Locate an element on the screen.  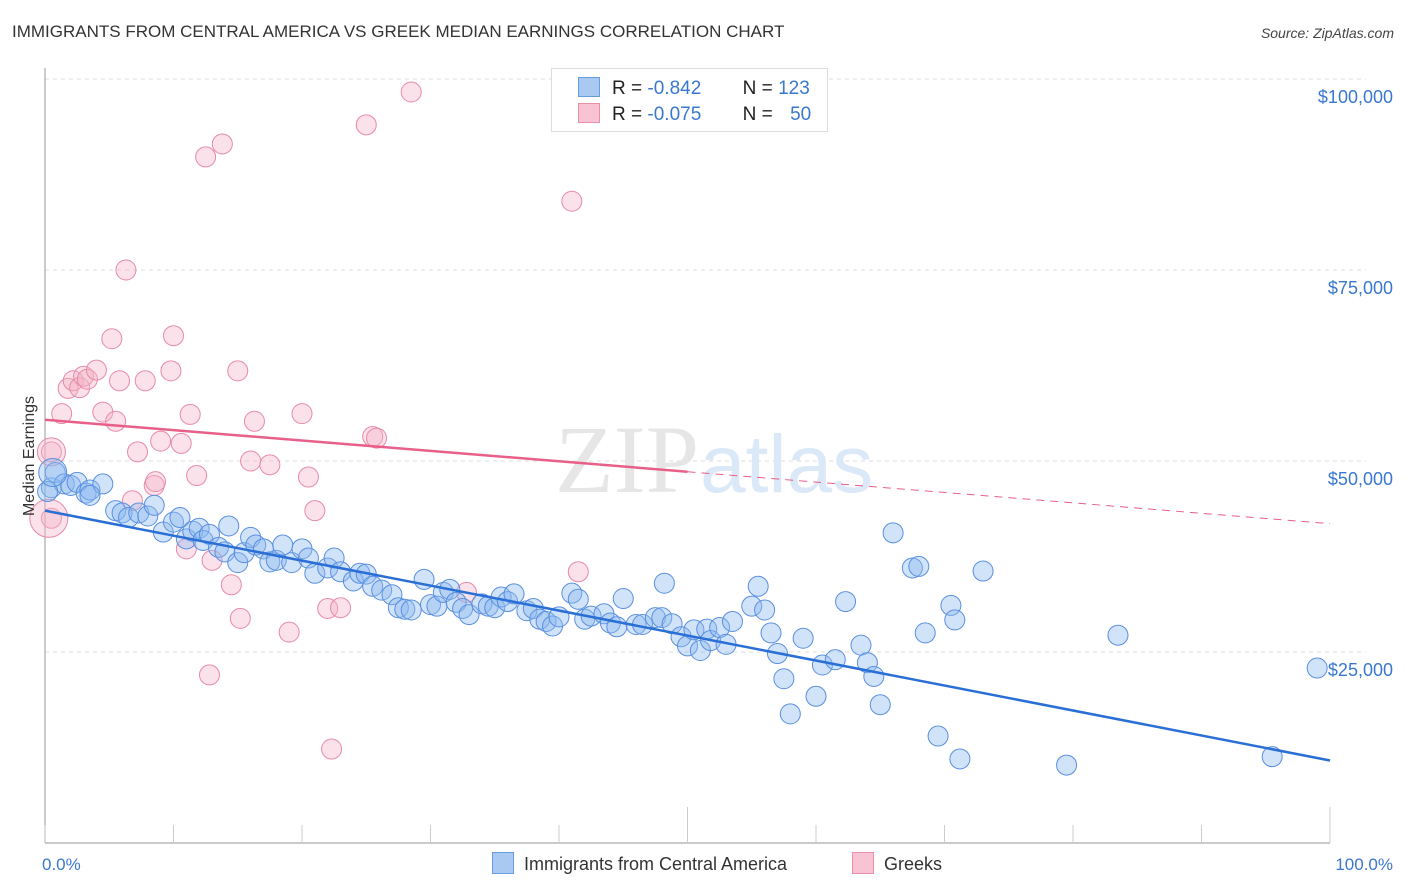
watermark: ZIP atlas is located at coordinates (714, 459).